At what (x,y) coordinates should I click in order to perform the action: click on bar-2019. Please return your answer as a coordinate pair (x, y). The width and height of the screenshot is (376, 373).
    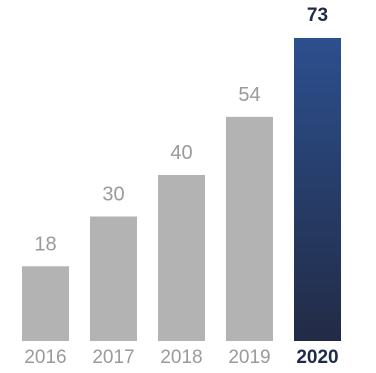
    Looking at the image, I should click on (249, 229).